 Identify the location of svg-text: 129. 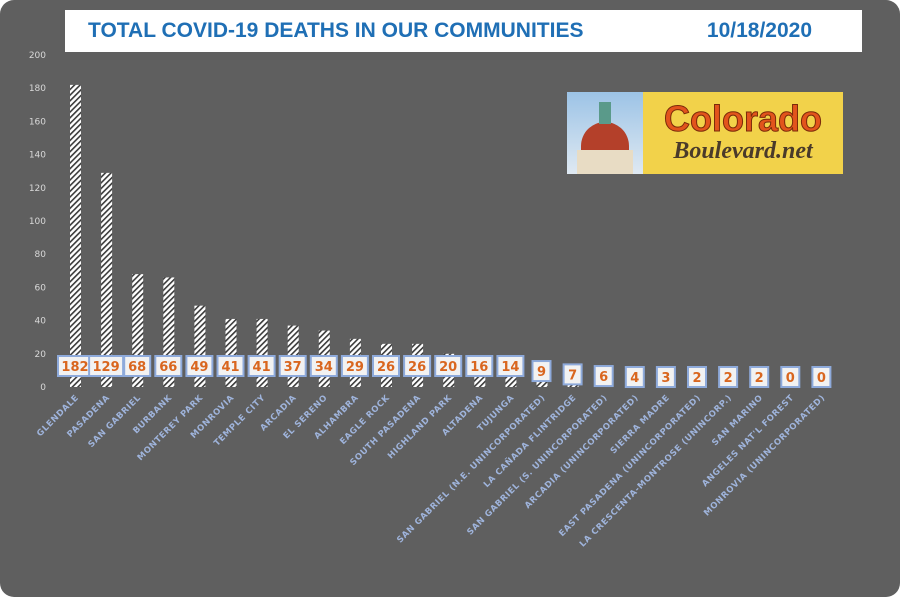
(106, 367).